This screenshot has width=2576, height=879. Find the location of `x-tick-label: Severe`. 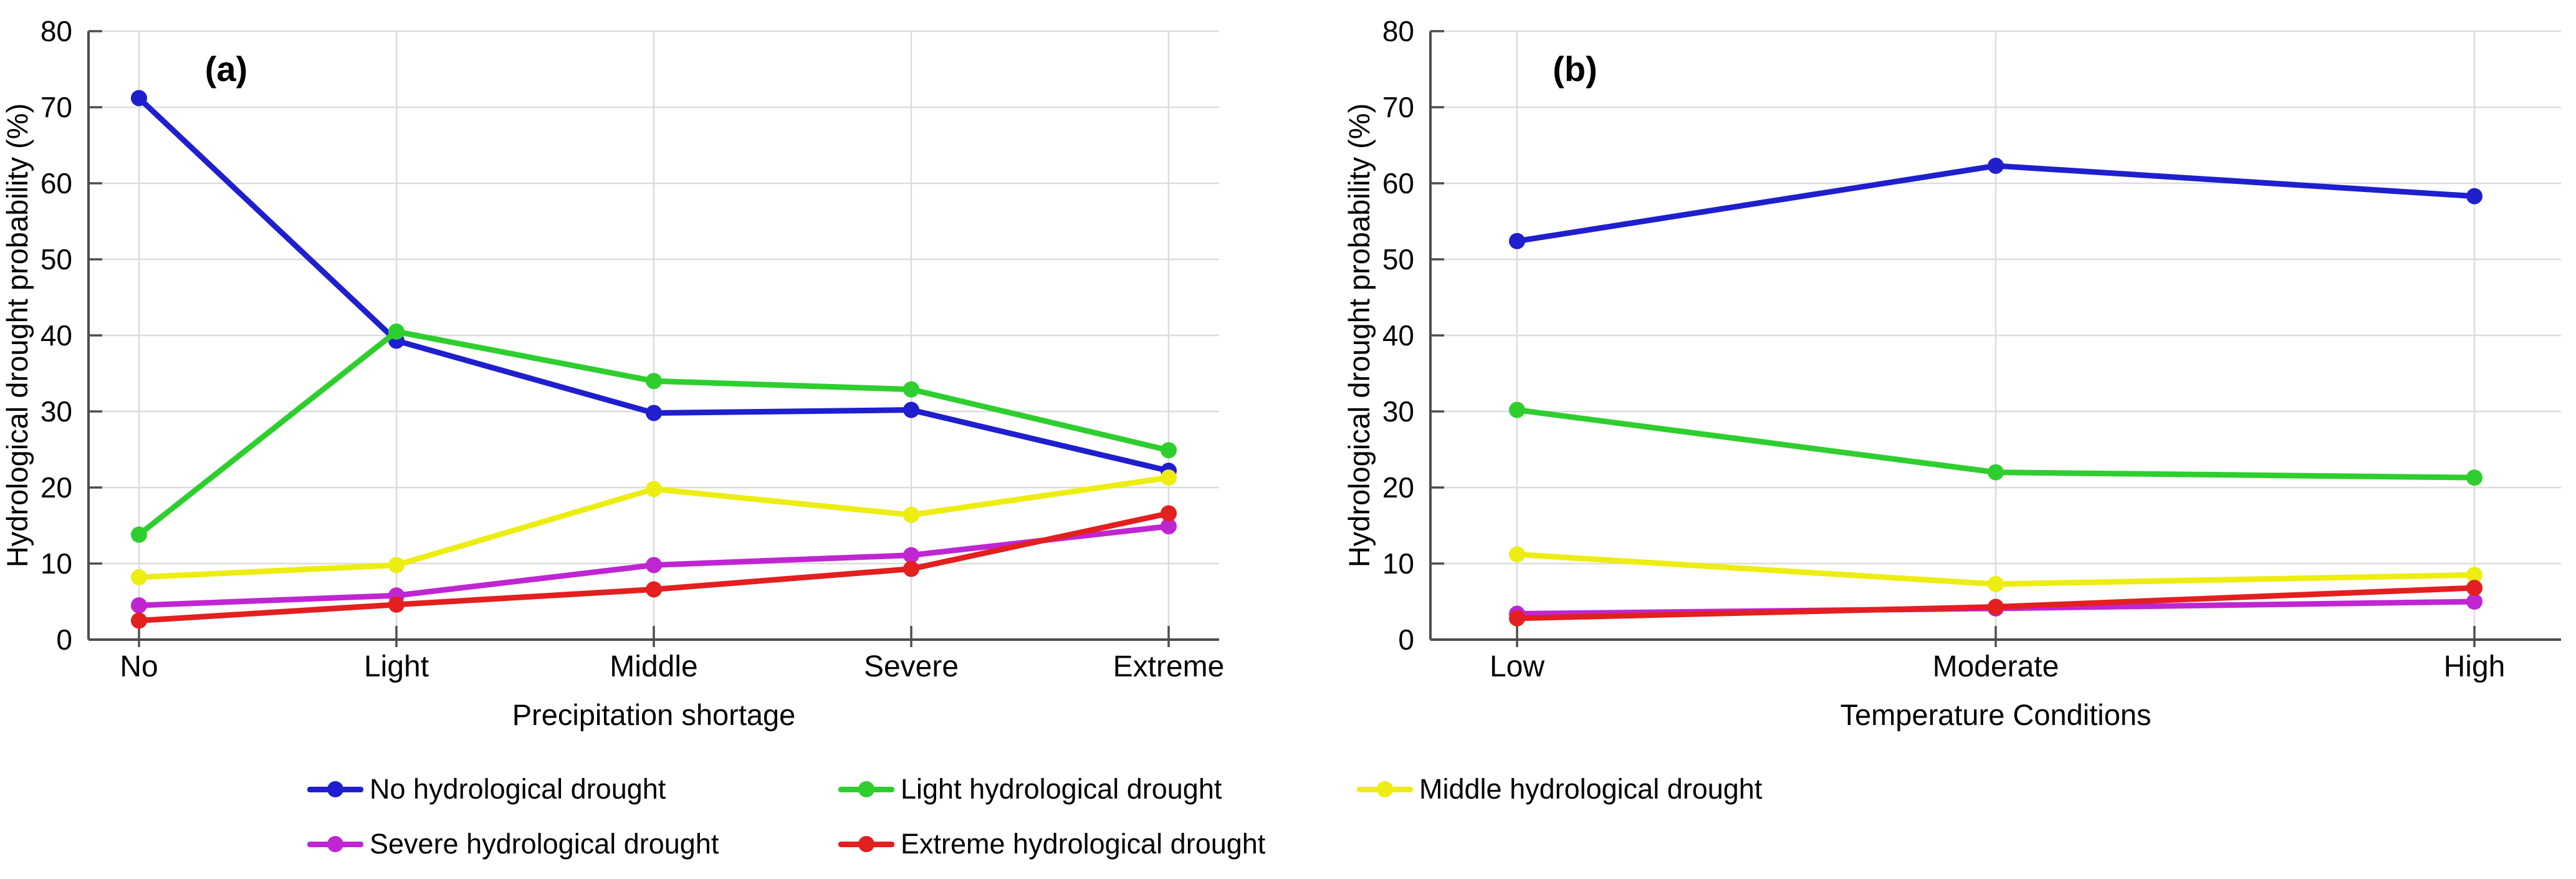

x-tick-label: Severe is located at coordinates (912, 666).